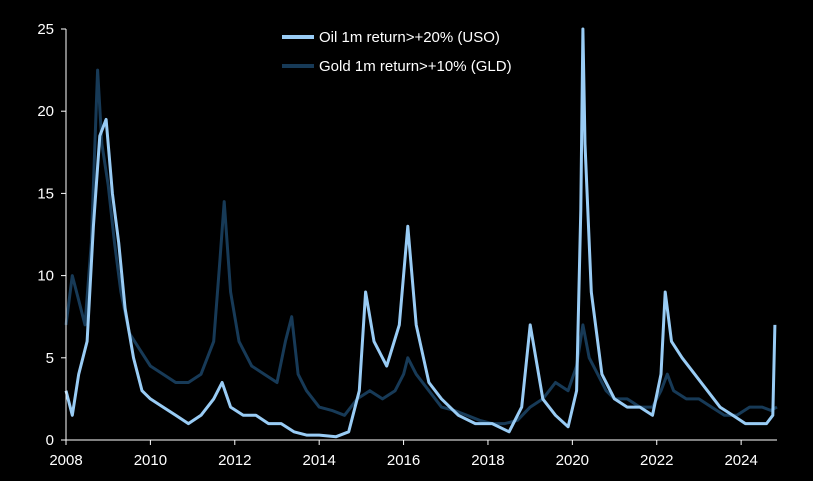 The height and width of the screenshot is (481, 813). What do you see at coordinates (572, 460) in the screenshot?
I see `x-tick-label: 2020` at bounding box center [572, 460].